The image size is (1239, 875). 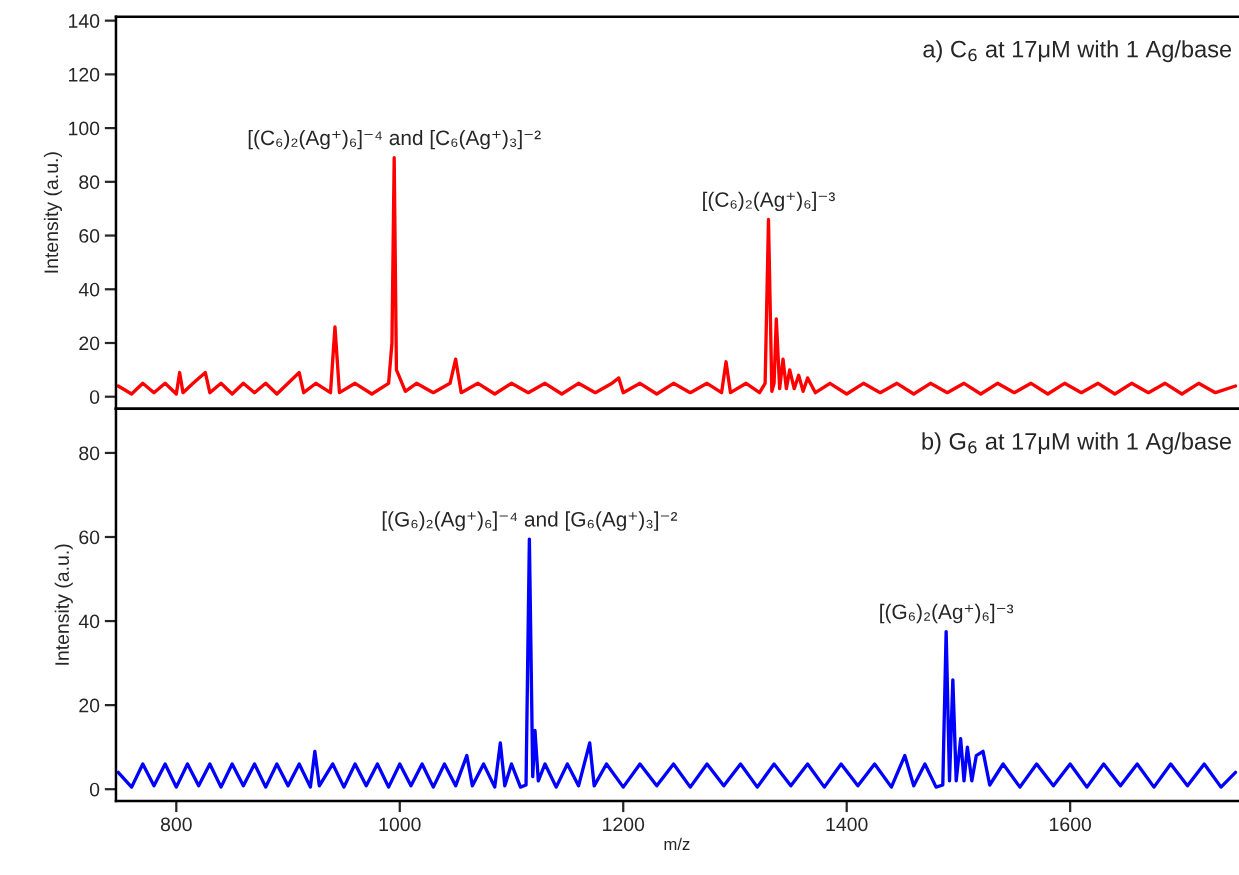 I want to click on x-axis-title: m/z, so click(x=677, y=844).